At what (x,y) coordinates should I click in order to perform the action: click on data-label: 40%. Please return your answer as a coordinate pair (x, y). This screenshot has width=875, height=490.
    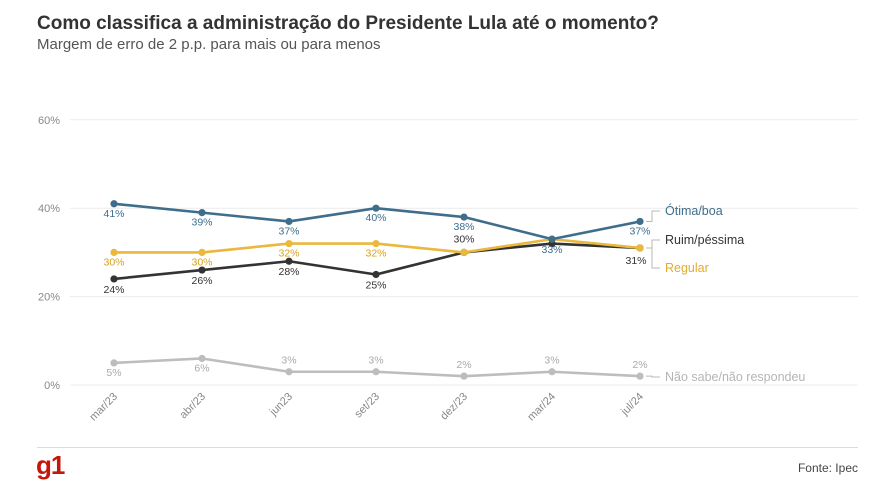
    Looking at the image, I should click on (375, 218).